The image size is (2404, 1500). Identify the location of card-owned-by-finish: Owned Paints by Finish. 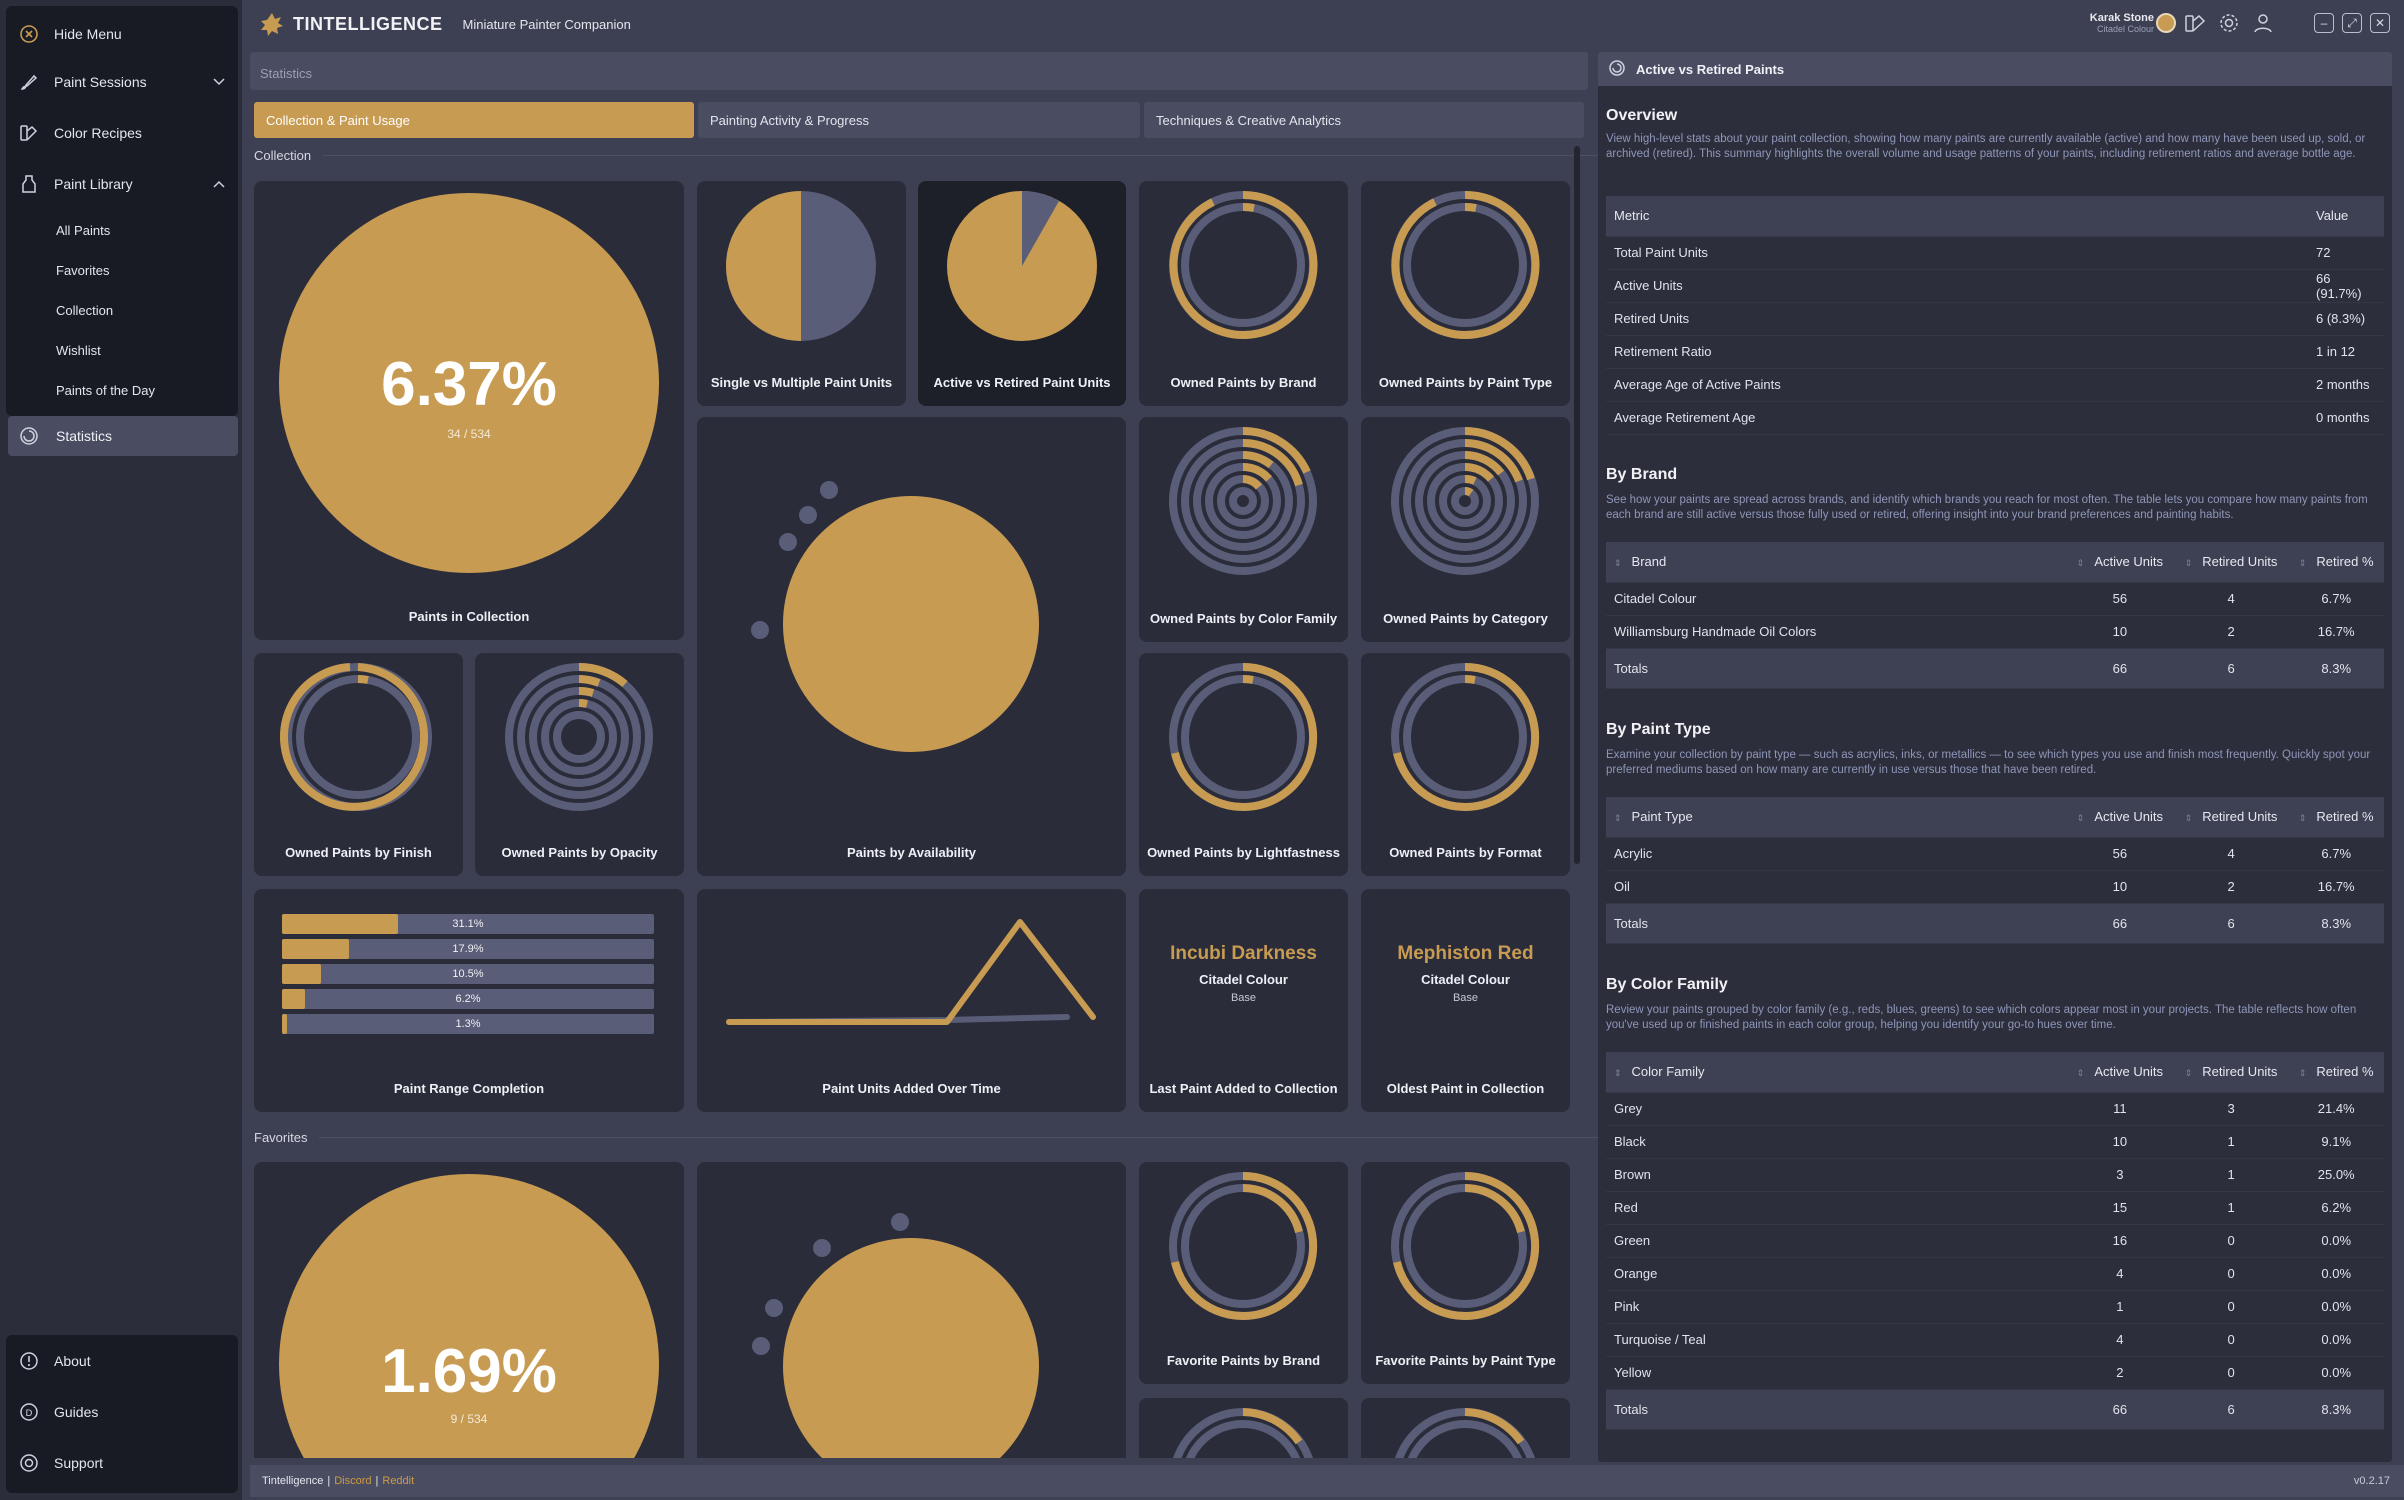
(358, 764).